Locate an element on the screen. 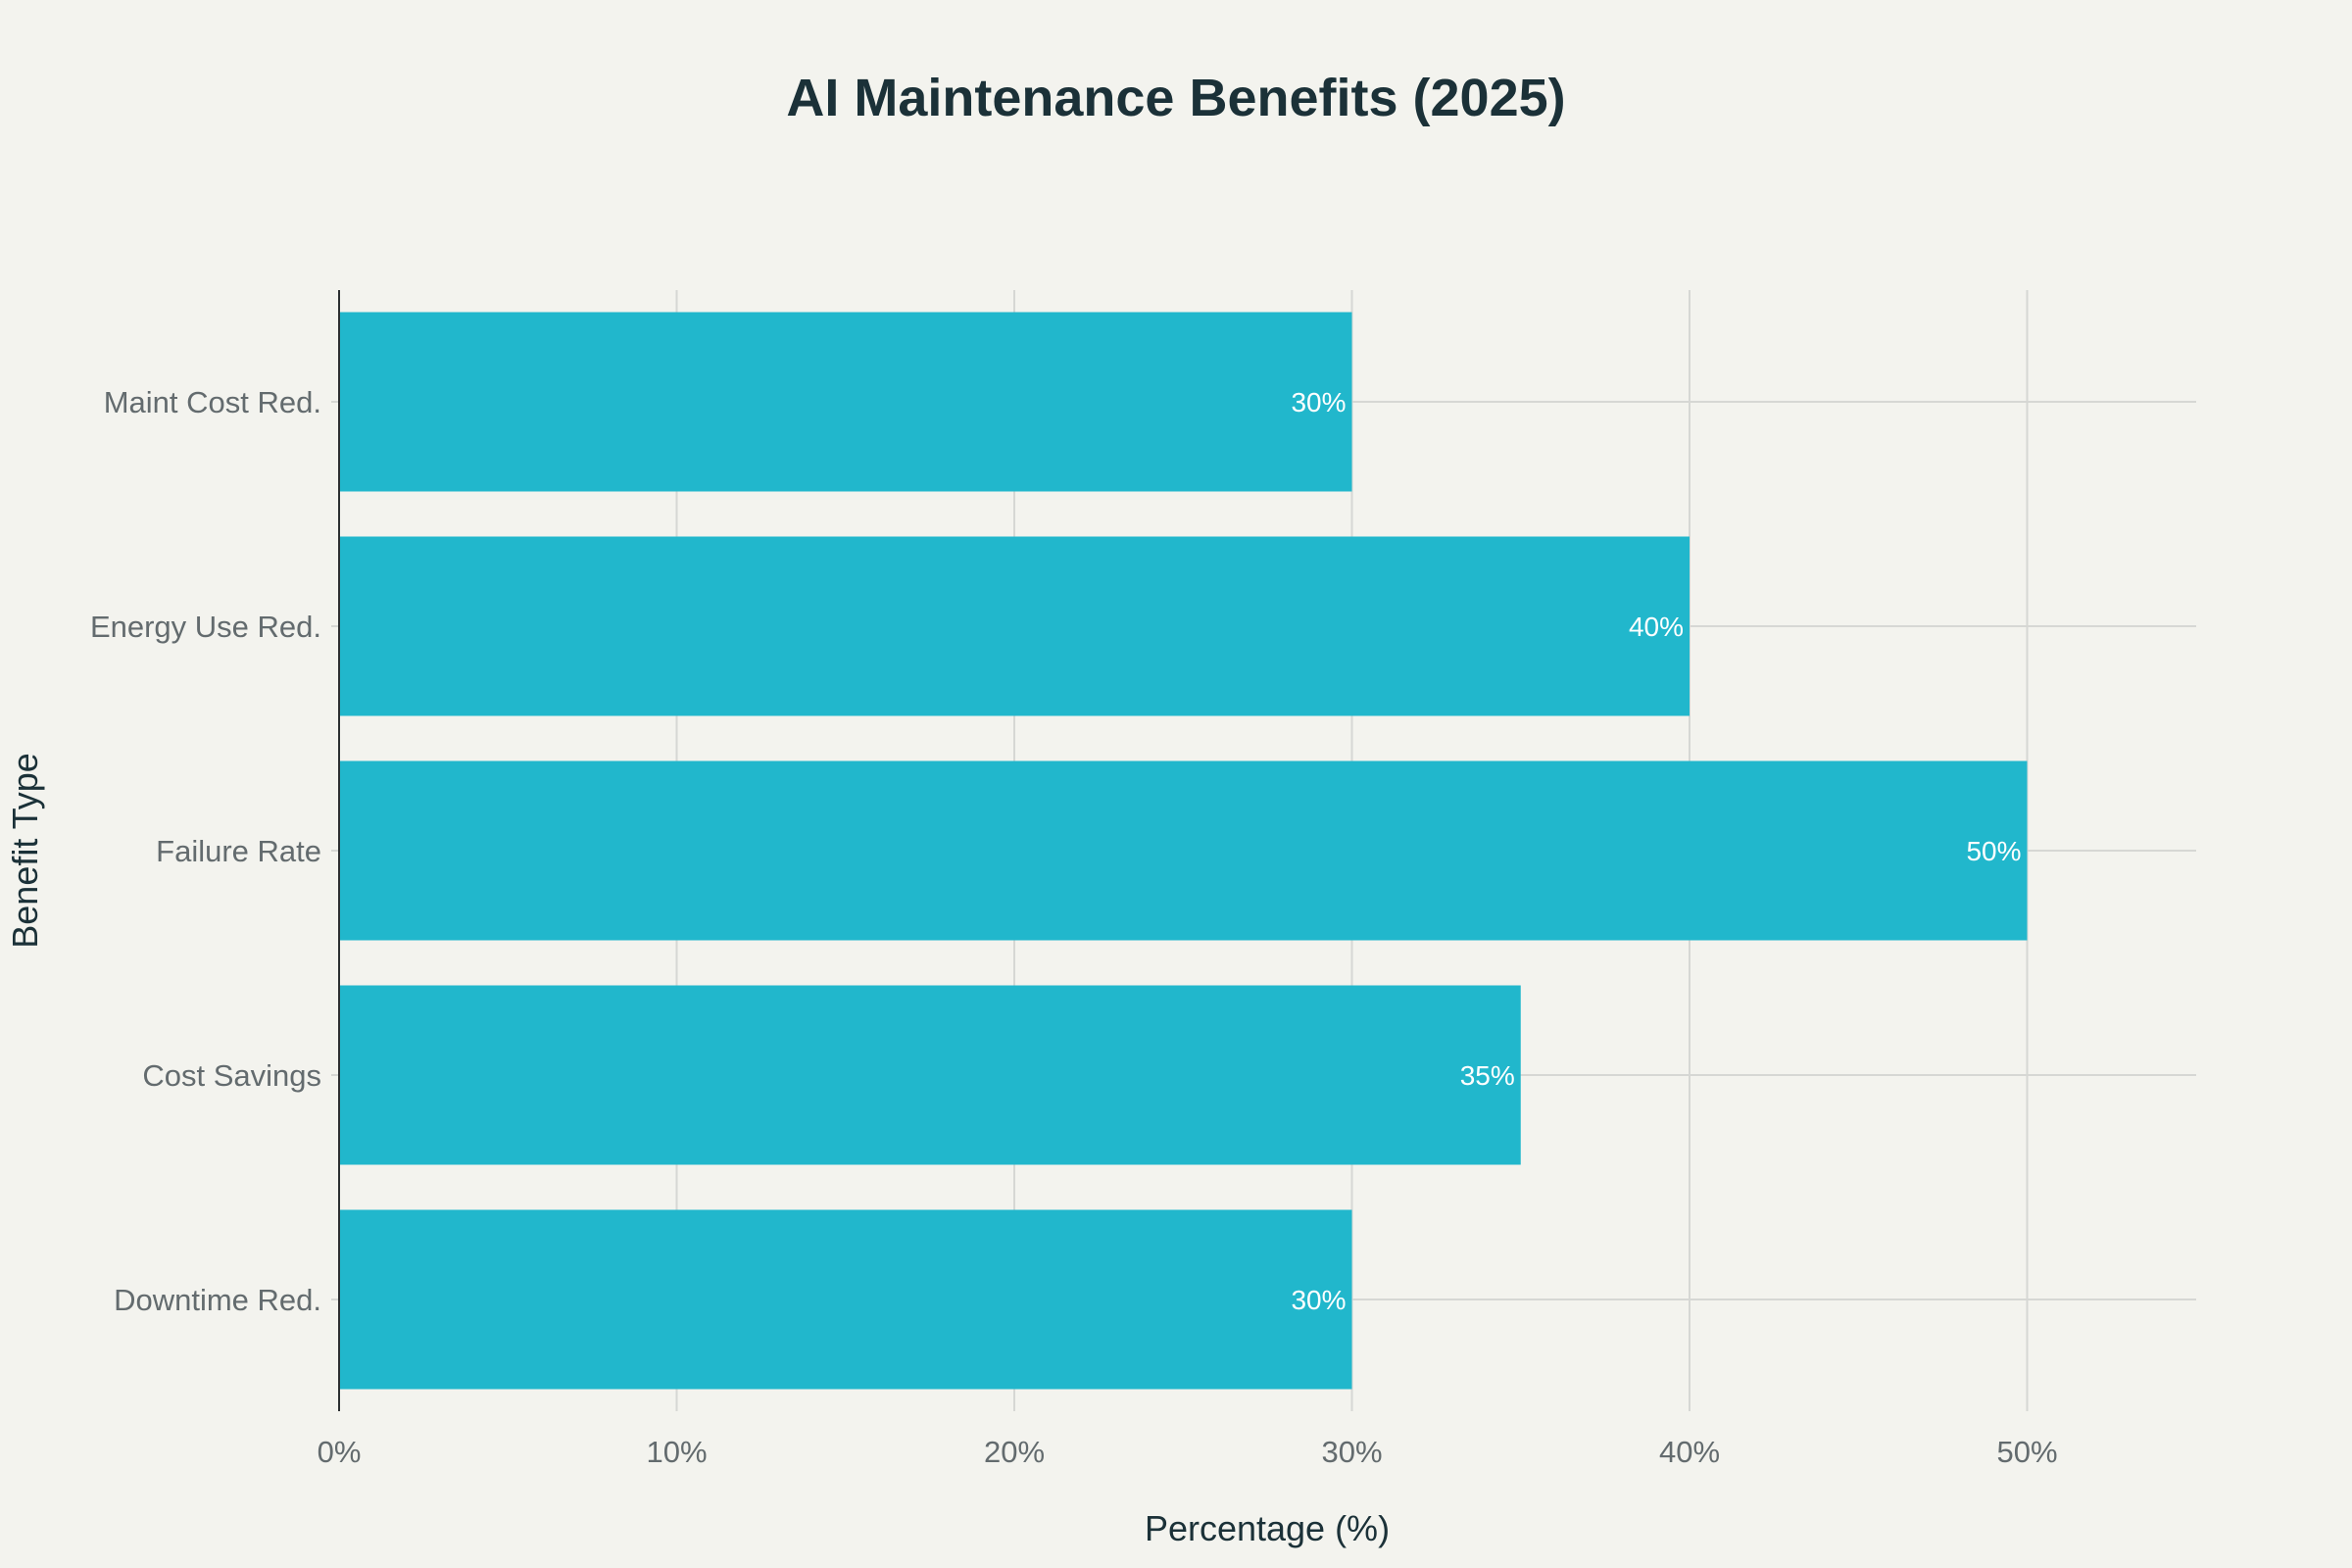  y-axis-title: Benefit Type is located at coordinates (25, 850).